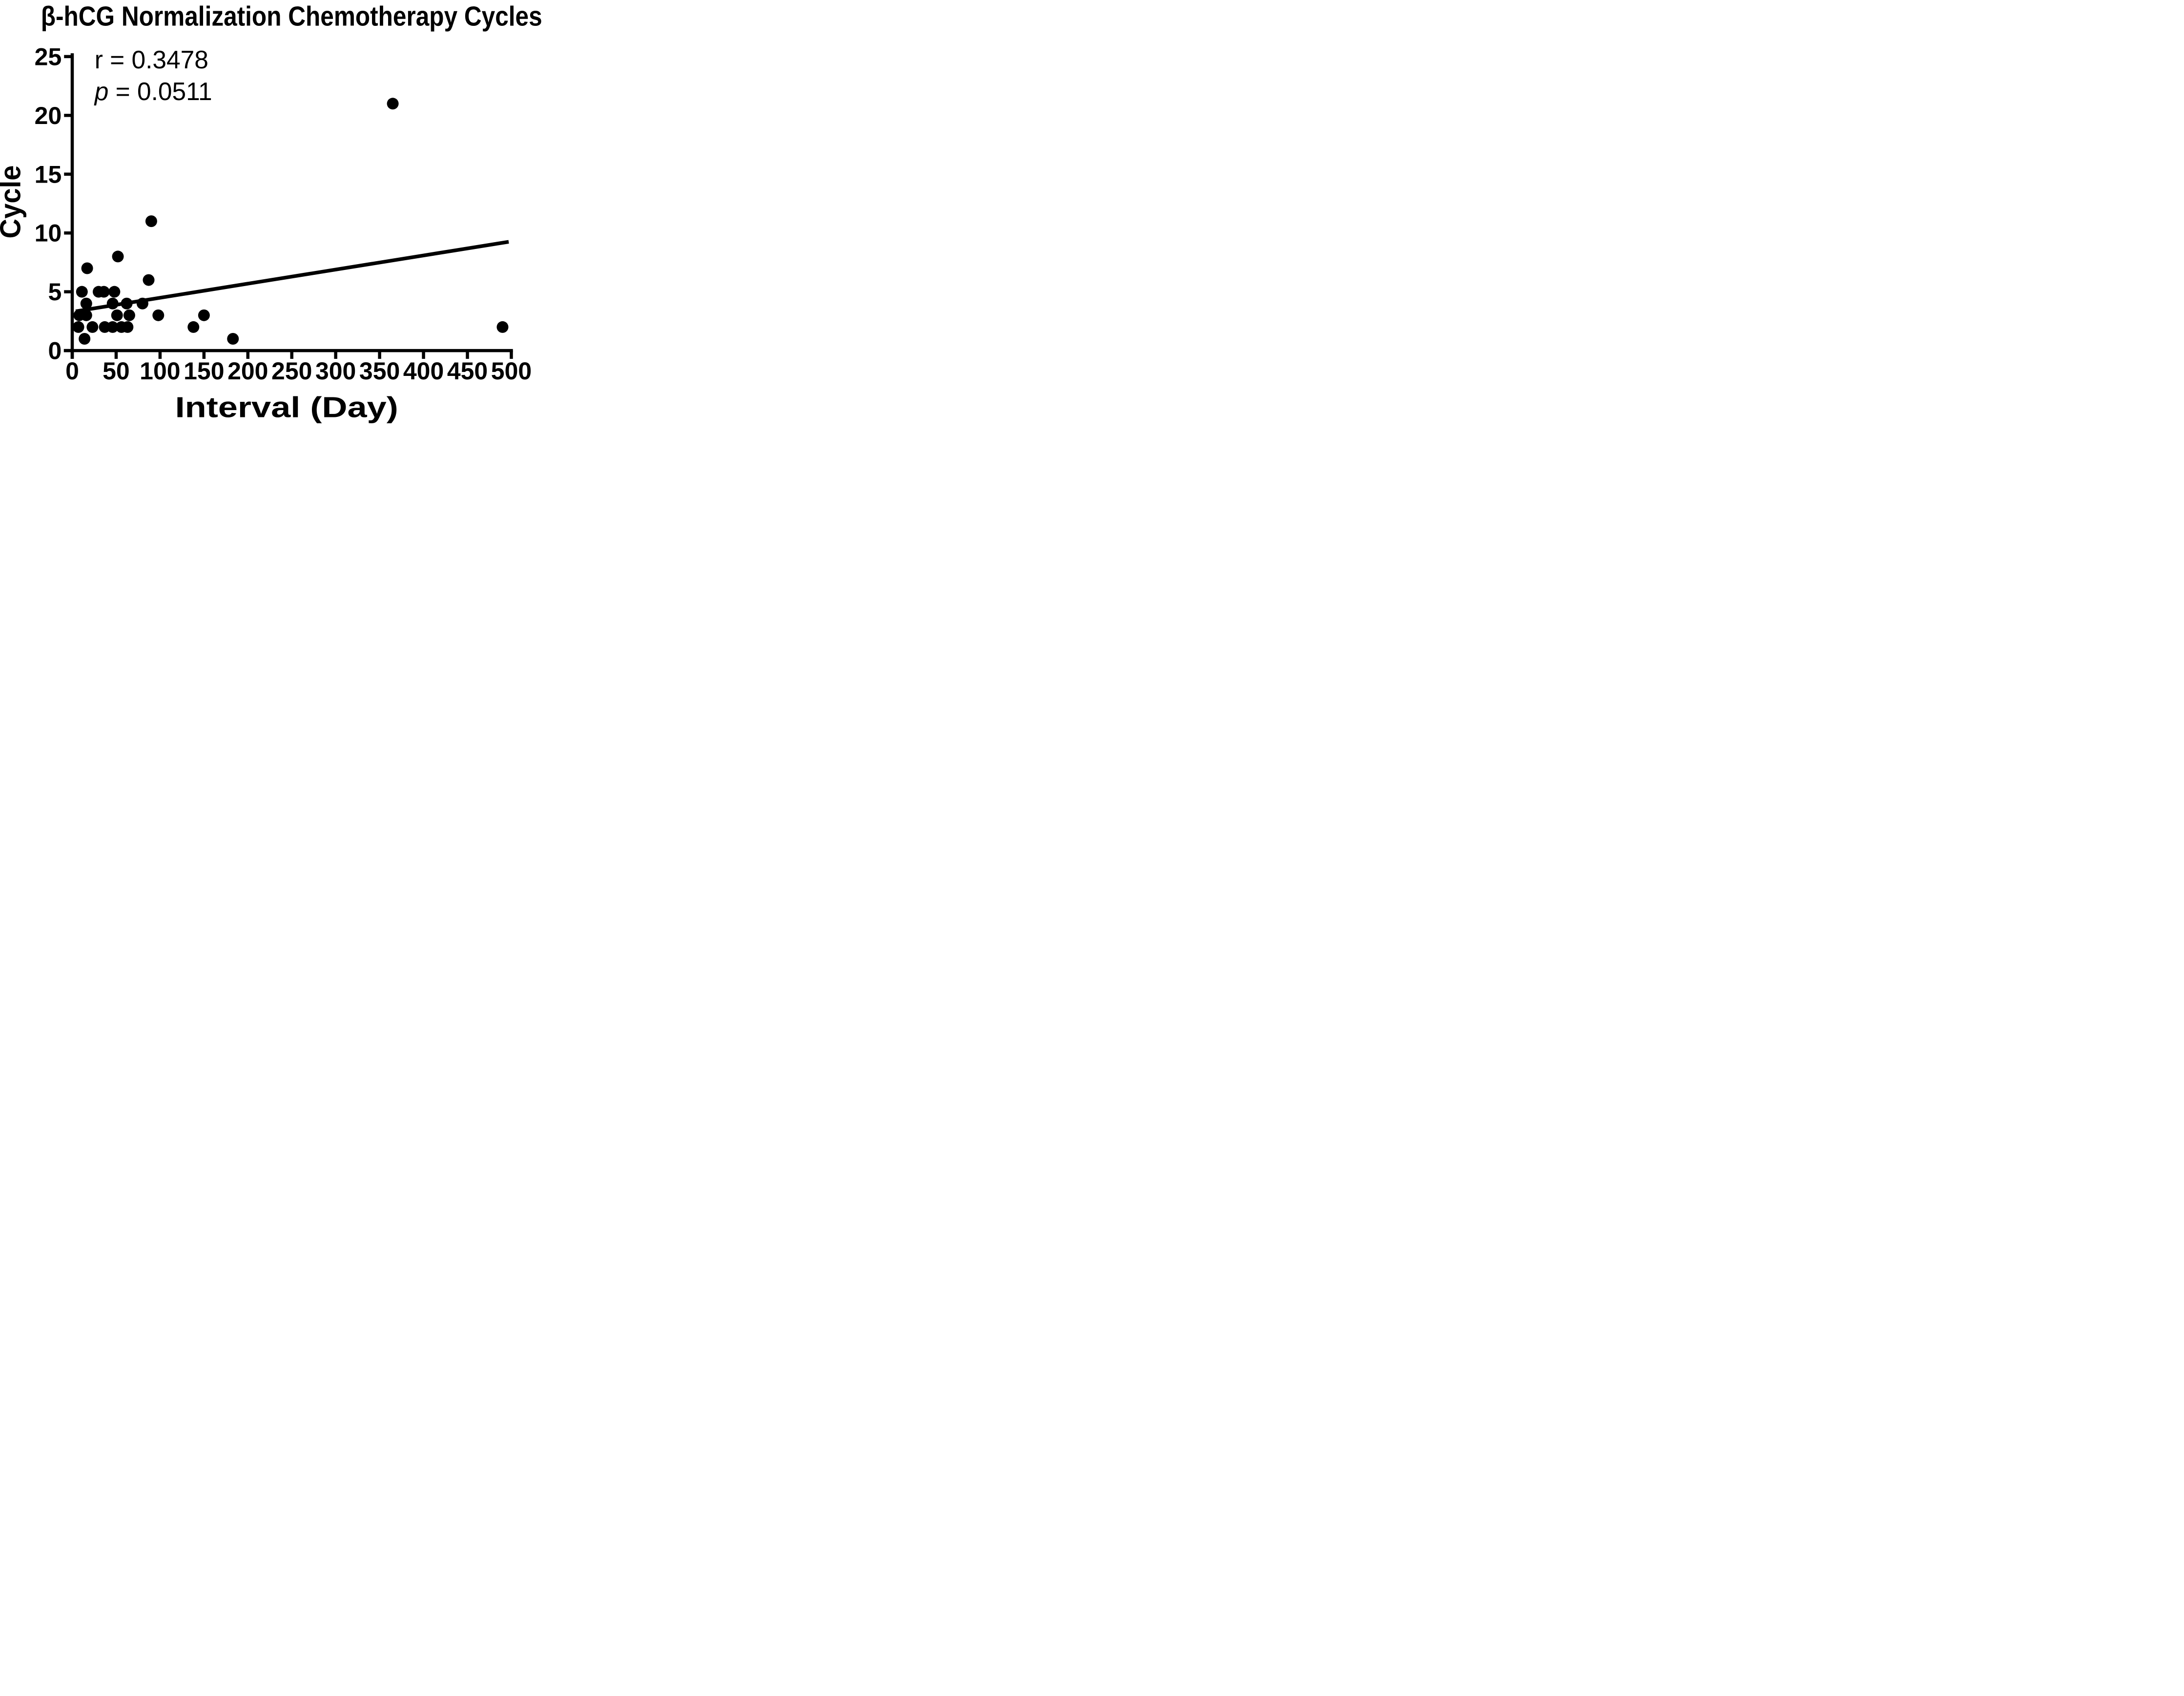 Image resolution: width=2184 pixels, height=1696 pixels. What do you see at coordinates (151, 59) in the screenshot?
I see `annotation-r-value: r = 0.3478` at bounding box center [151, 59].